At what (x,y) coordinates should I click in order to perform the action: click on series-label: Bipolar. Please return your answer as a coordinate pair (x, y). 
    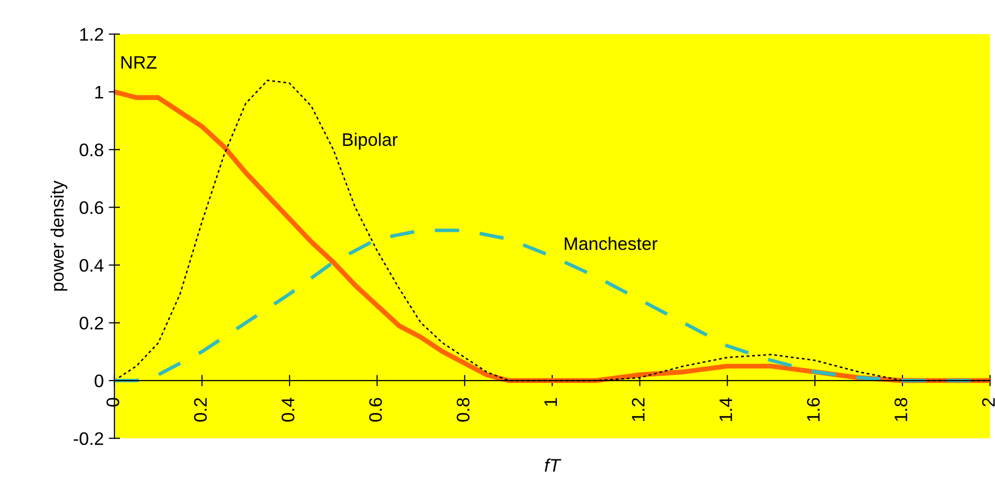
    Looking at the image, I should click on (370, 141).